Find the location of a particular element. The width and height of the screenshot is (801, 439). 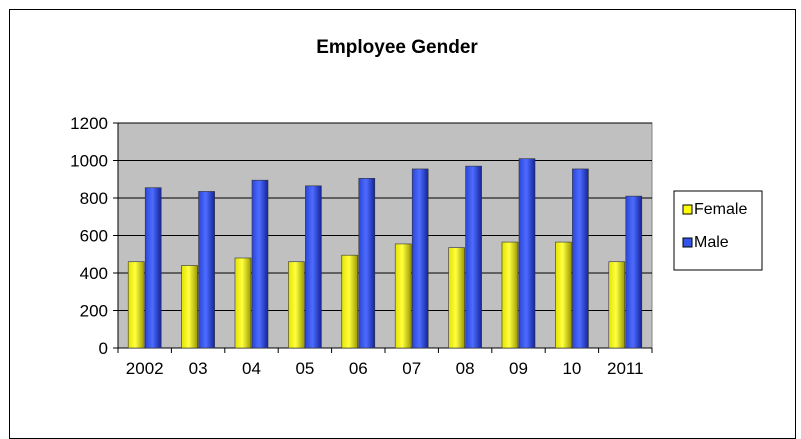

legend: Female Male is located at coordinates (718, 230).